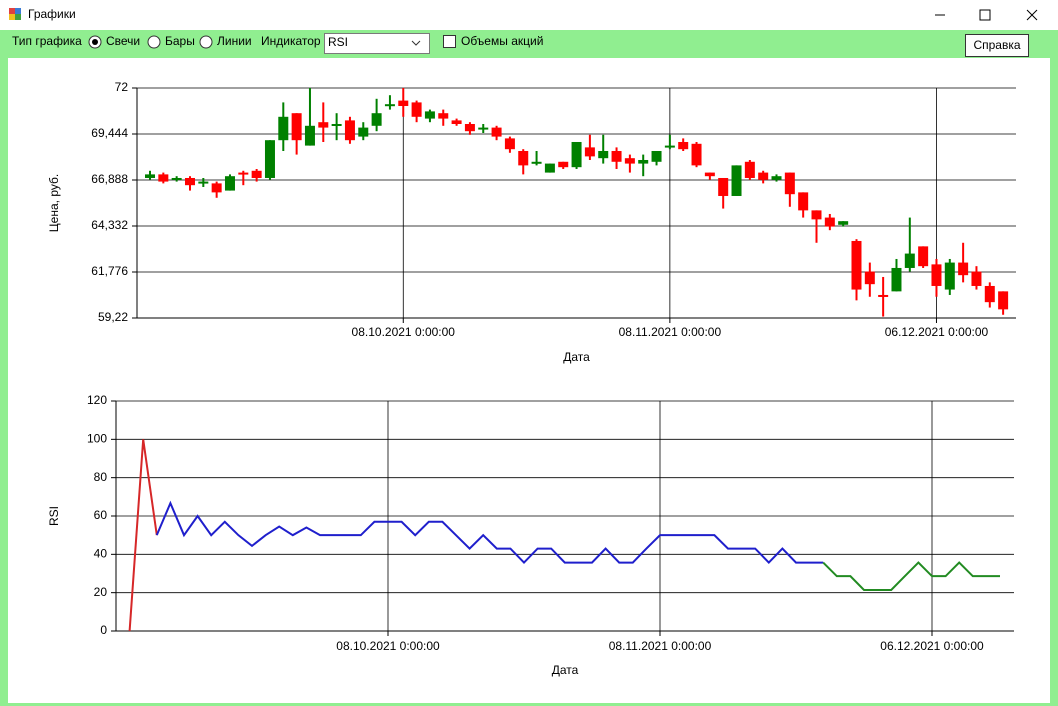 The width and height of the screenshot is (1058, 706). What do you see at coordinates (109, 271) in the screenshot?
I see `y-tick-label: 61,776` at bounding box center [109, 271].